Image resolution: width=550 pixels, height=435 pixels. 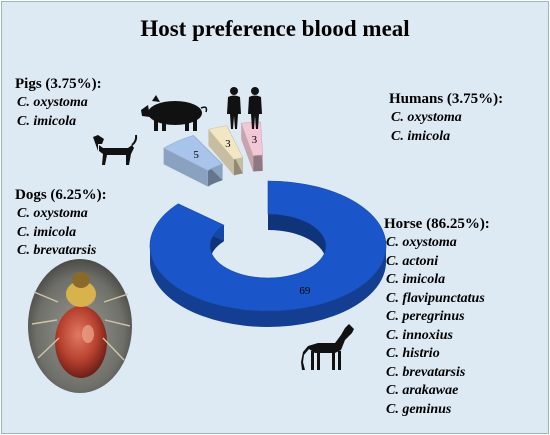 I want to click on data-label-pigs: 3, so click(x=228, y=144).